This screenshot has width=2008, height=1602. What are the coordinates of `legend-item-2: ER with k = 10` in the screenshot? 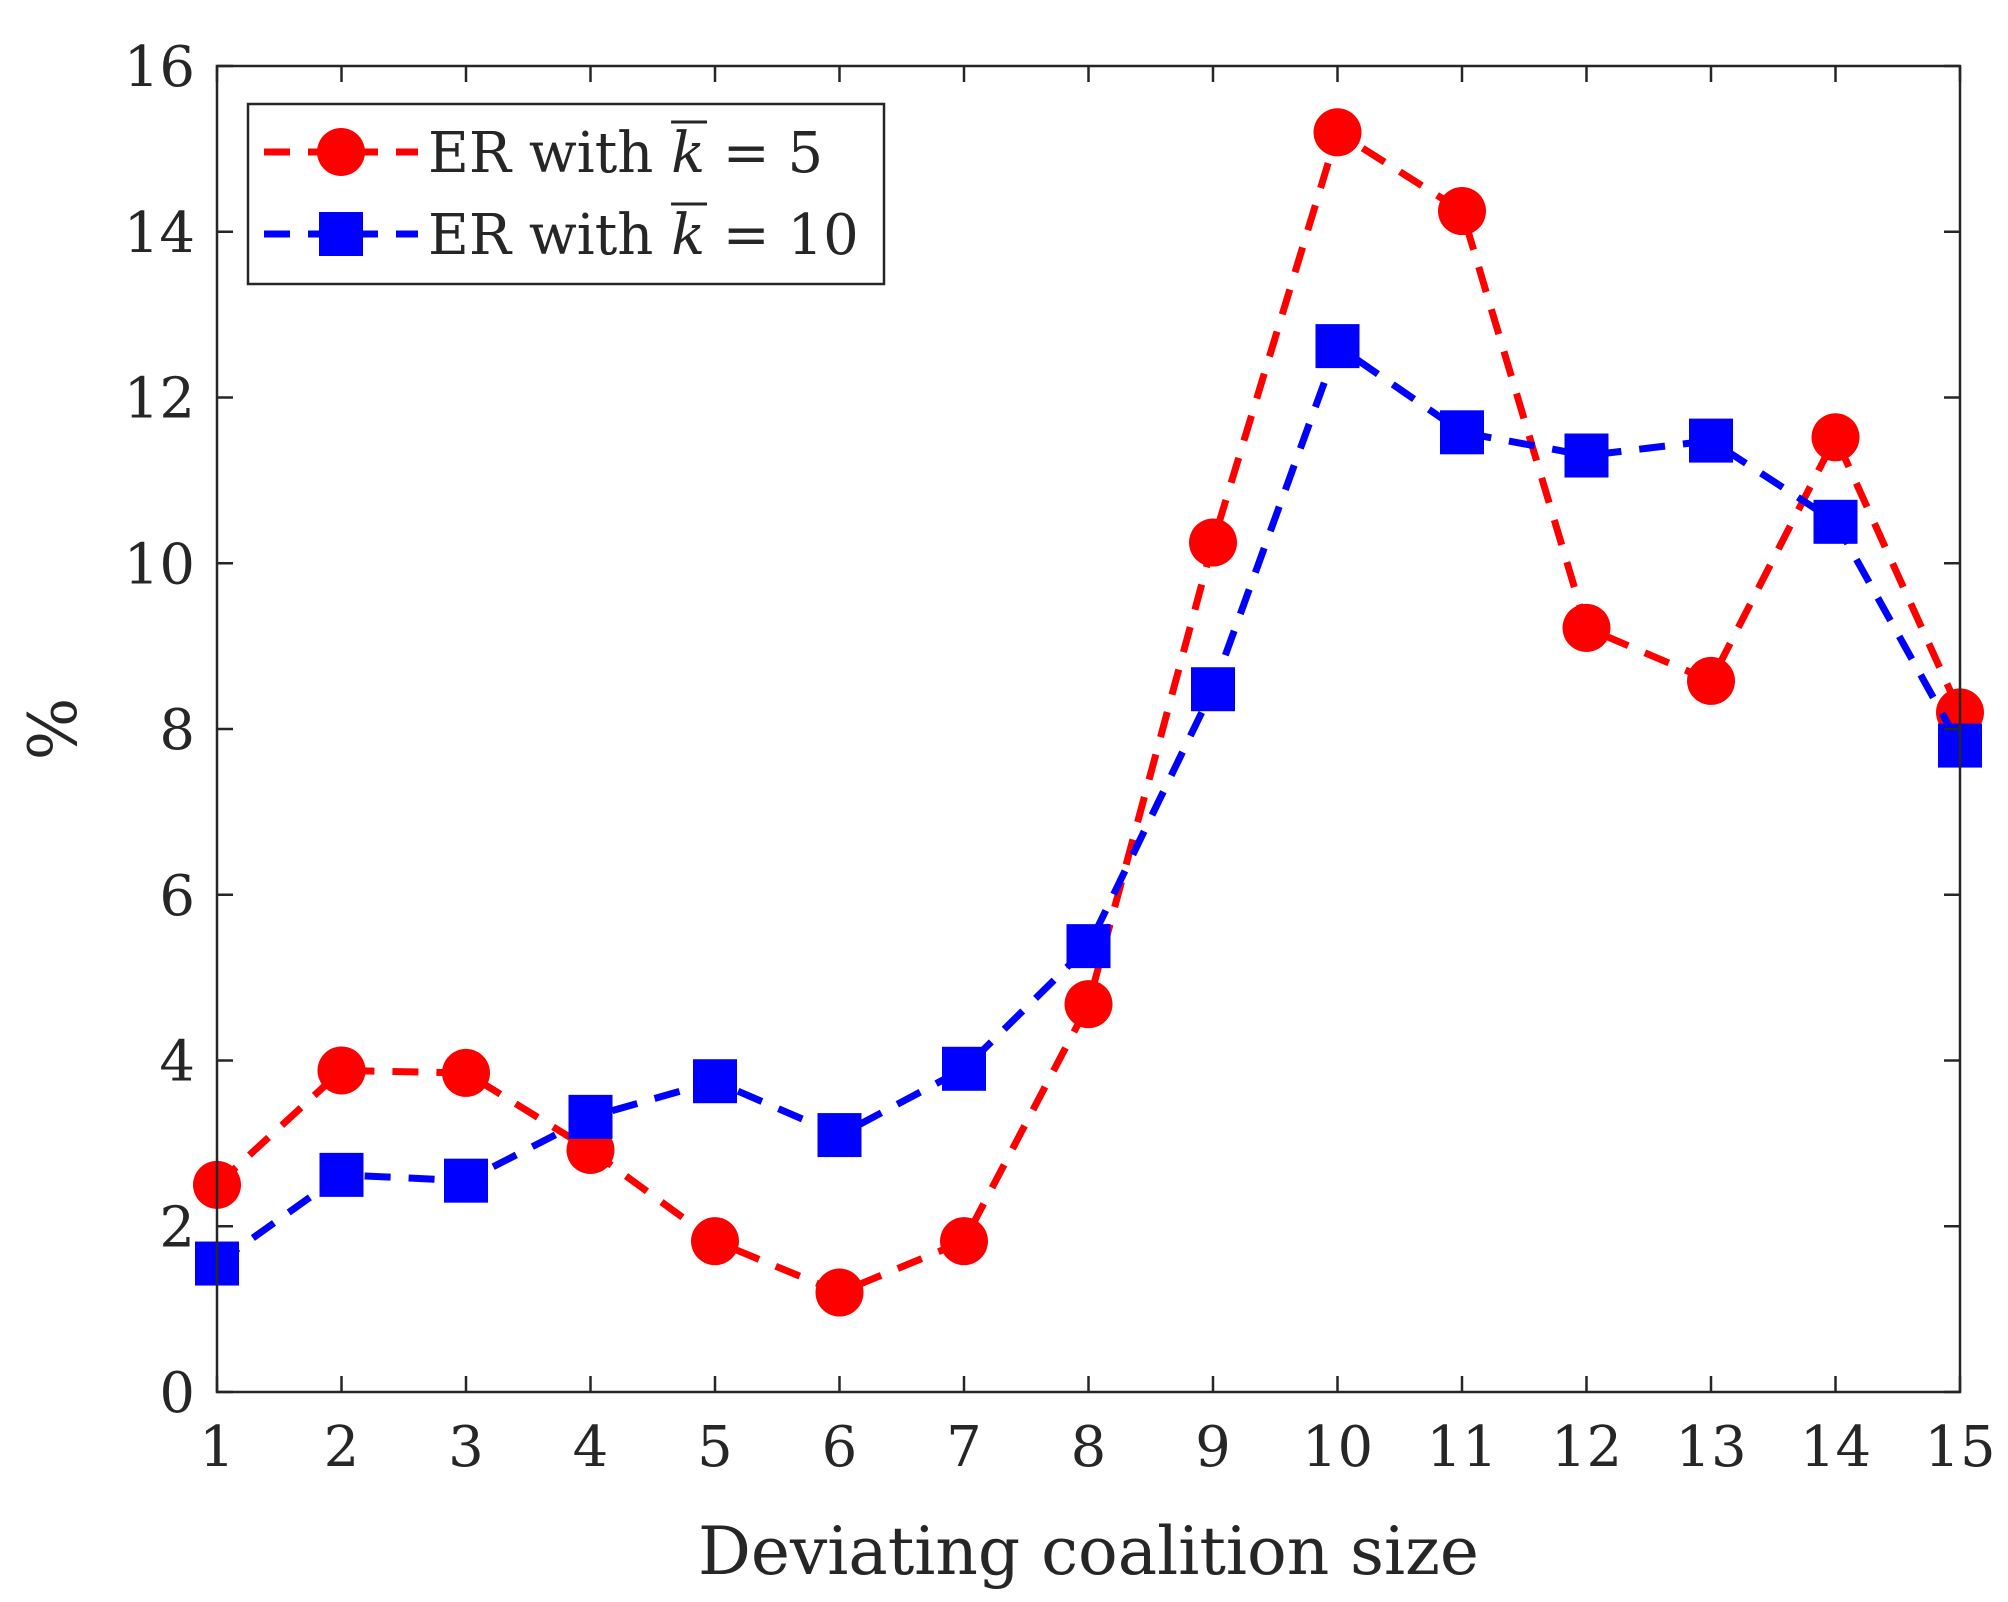 It's located at (561, 235).